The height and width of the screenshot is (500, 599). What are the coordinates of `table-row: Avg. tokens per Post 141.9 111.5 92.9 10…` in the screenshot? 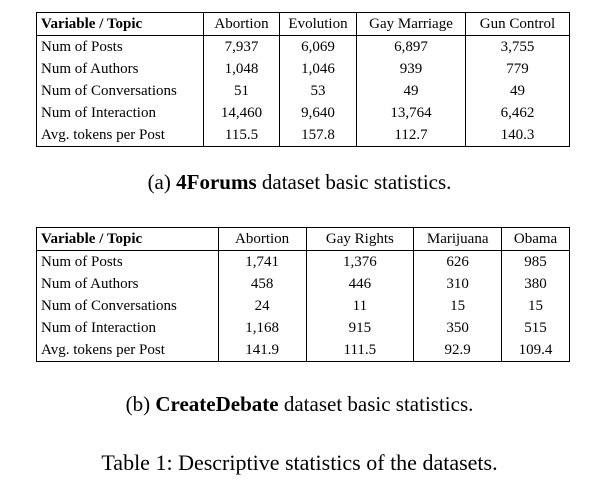 It's located at (303, 350).